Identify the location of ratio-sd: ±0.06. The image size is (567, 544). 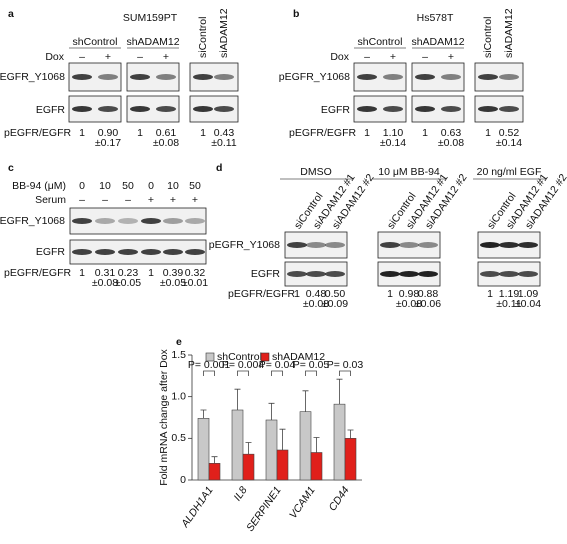
(428, 304).